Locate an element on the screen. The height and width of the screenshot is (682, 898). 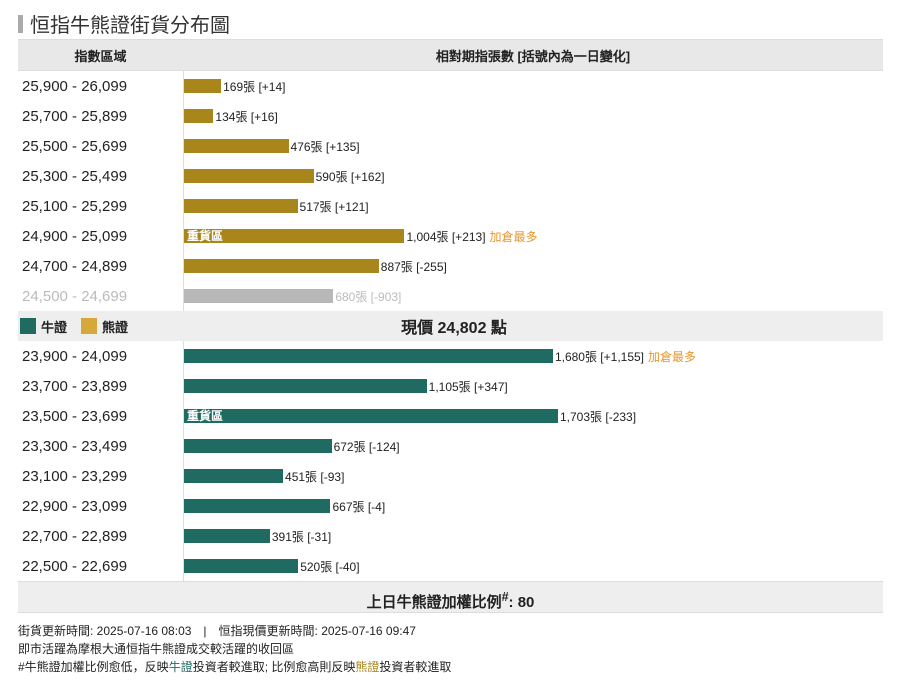
bar-cell: 680張 [-903] is located at coordinates (533, 296).